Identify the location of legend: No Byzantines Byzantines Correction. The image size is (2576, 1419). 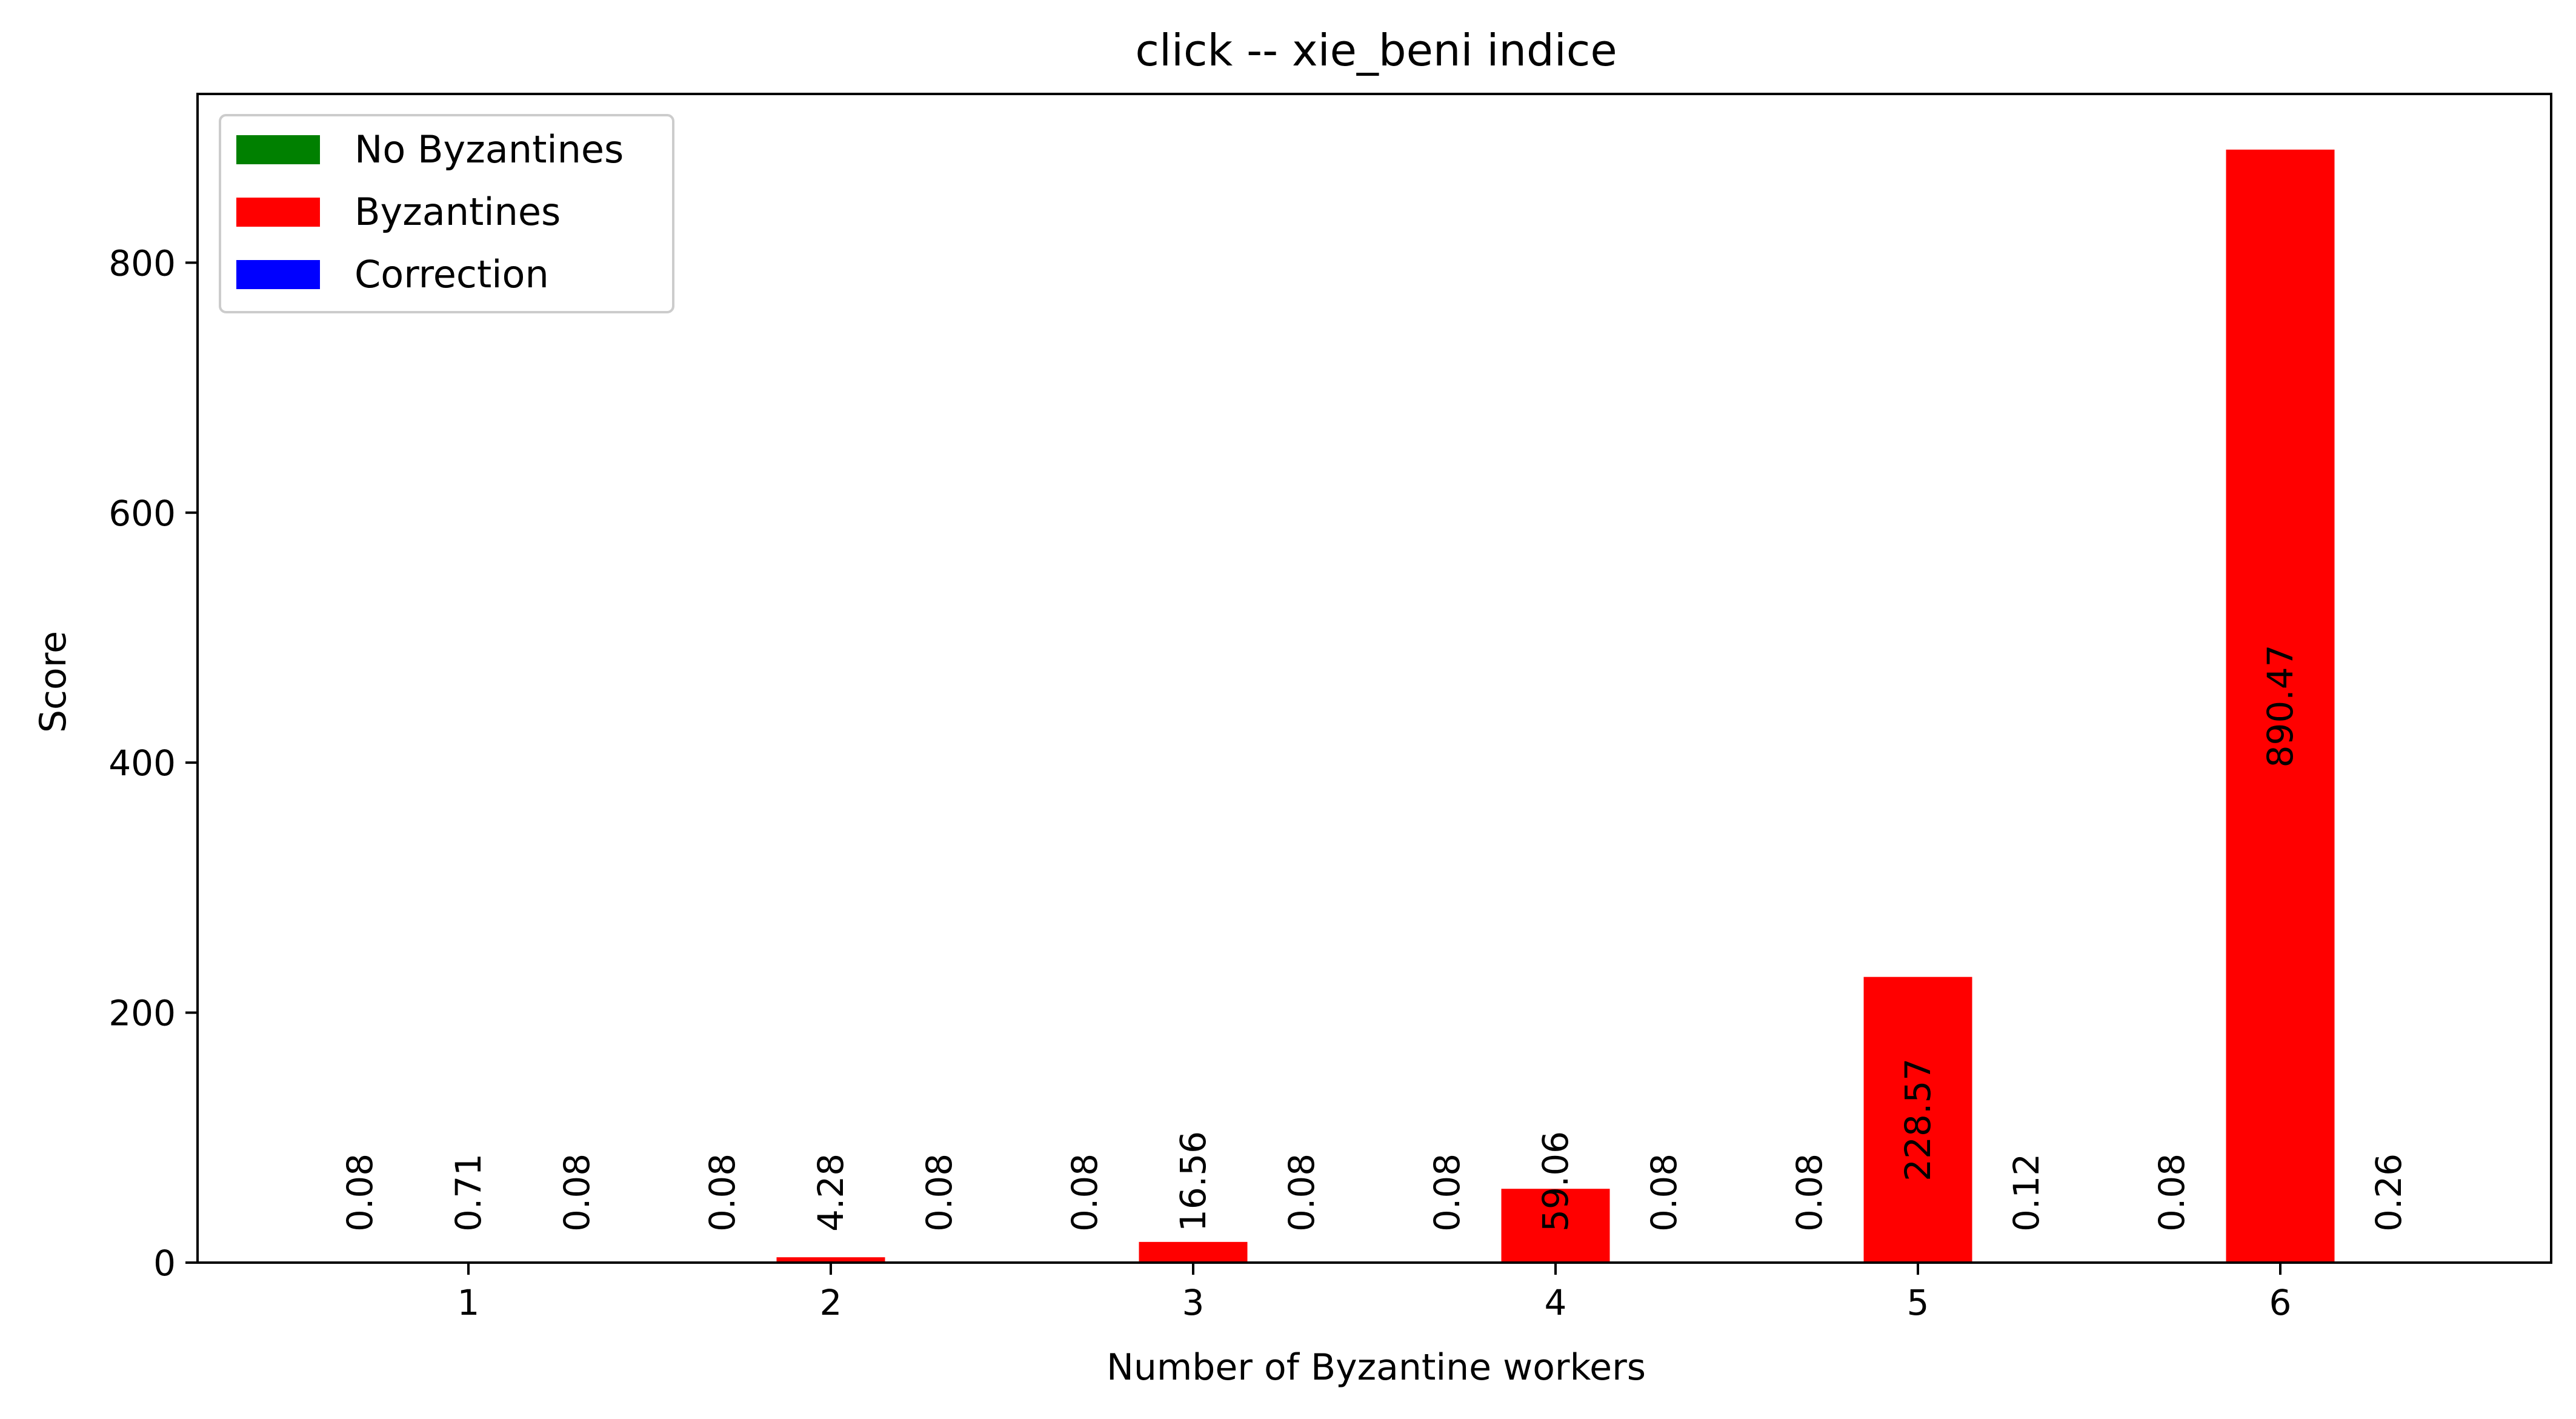
(446, 214).